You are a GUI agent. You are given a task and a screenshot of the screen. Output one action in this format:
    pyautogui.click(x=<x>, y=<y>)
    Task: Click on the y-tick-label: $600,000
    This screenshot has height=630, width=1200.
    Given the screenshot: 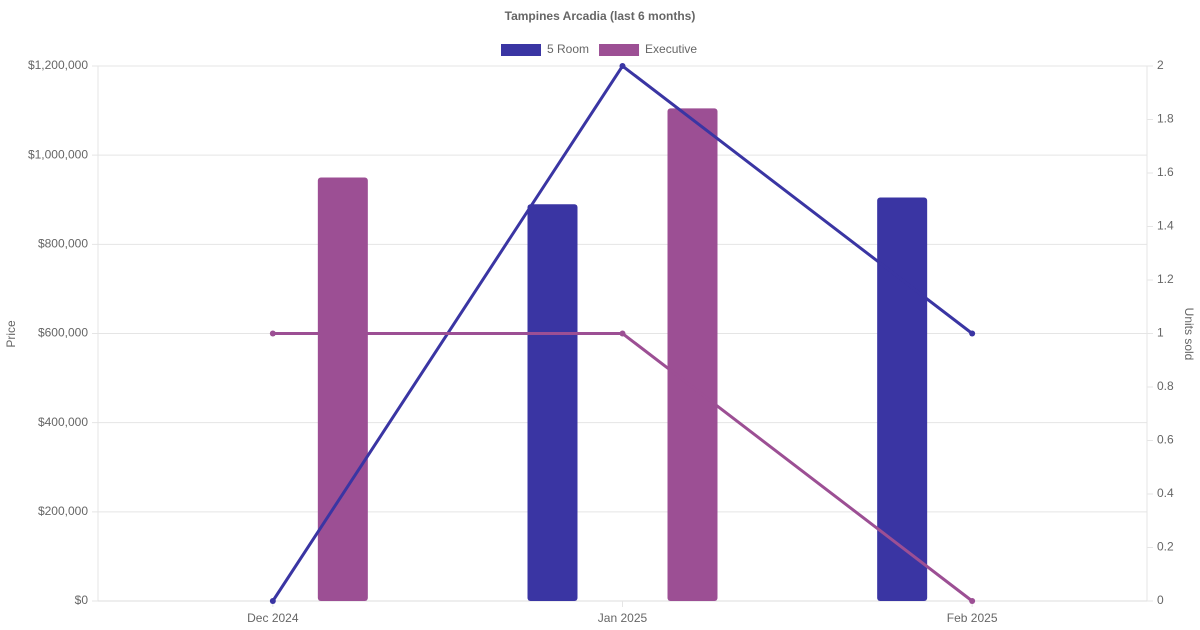 What is the action you would take?
    pyautogui.click(x=63, y=333)
    